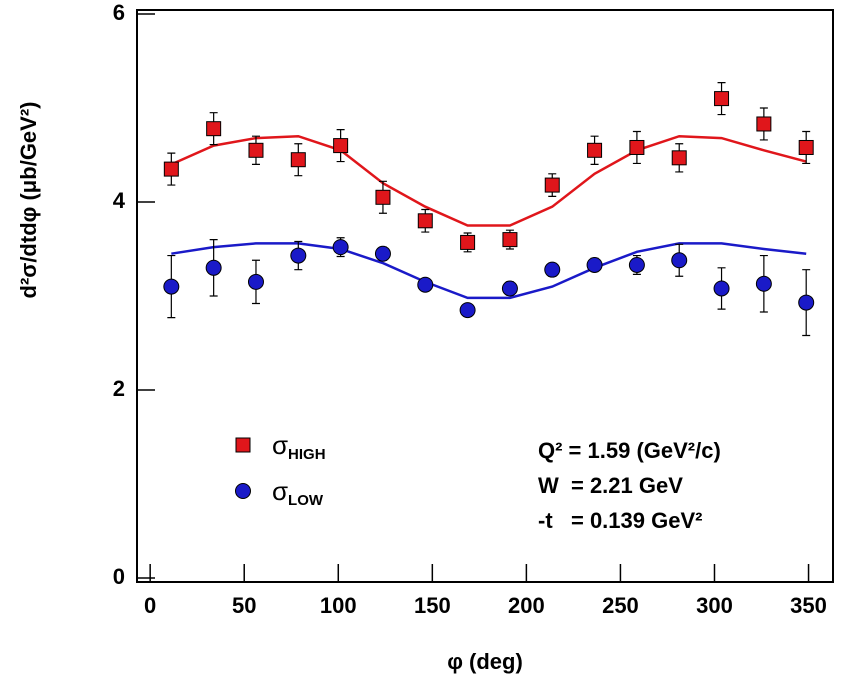 The height and width of the screenshot is (682, 841). Describe the element at coordinates (338, 605) in the screenshot. I see `x-tick-label: 100` at that location.